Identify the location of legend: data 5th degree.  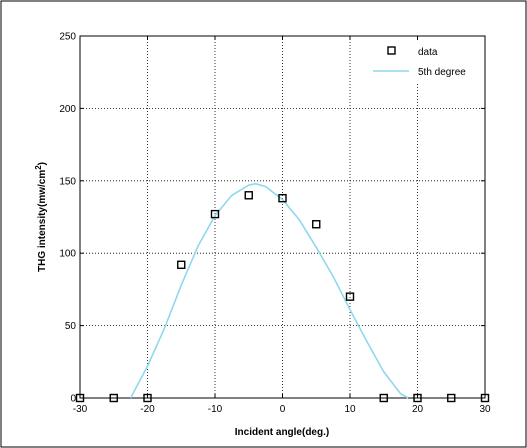
(427, 63).